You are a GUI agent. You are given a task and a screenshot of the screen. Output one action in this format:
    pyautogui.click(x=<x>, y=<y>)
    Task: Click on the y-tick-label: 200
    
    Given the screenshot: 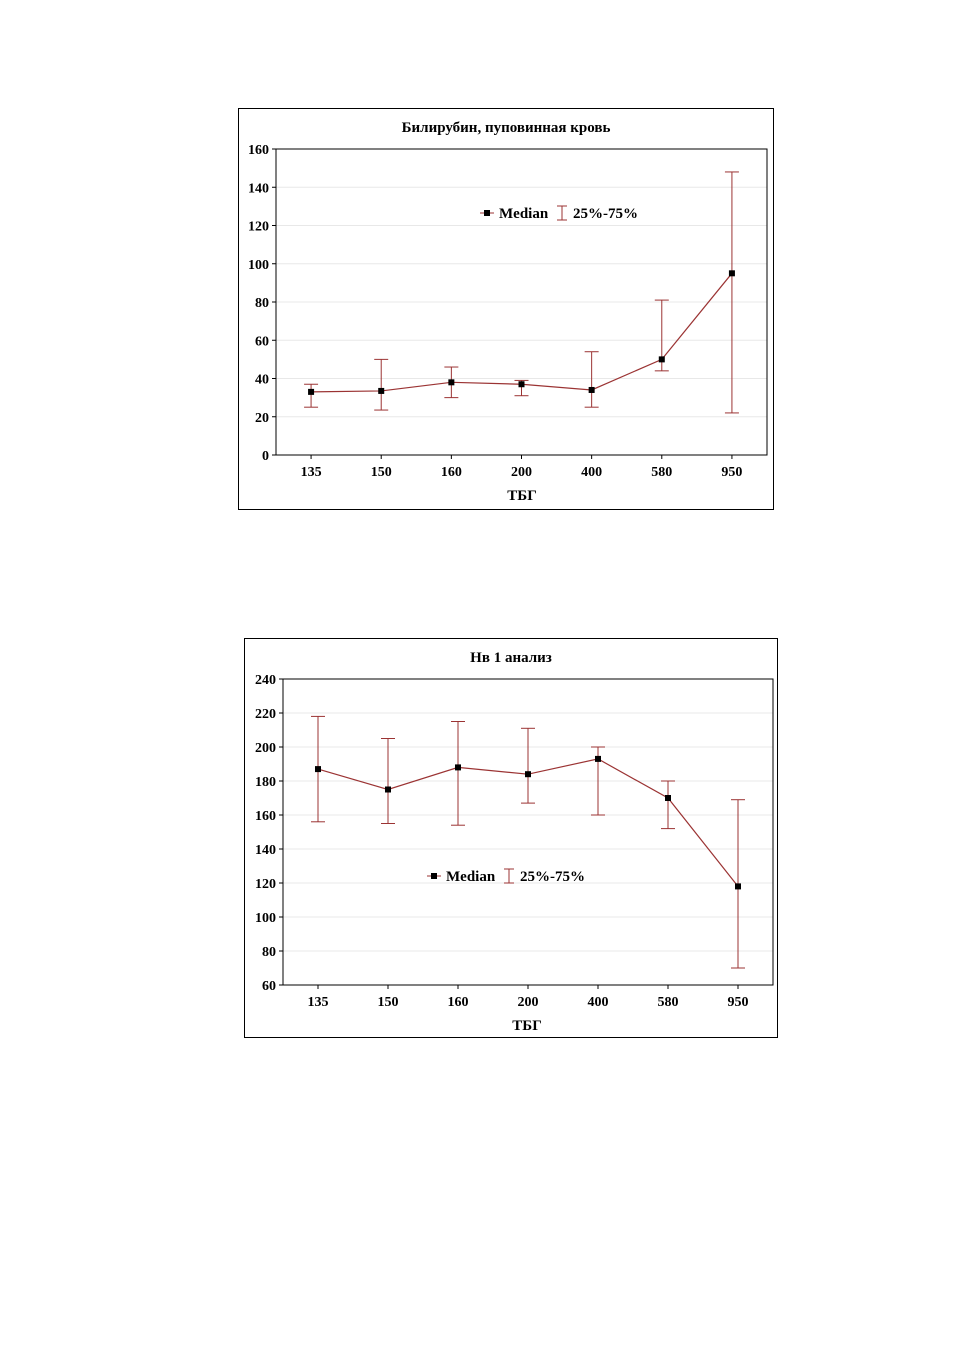 What is the action you would take?
    pyautogui.click(x=265, y=748)
    